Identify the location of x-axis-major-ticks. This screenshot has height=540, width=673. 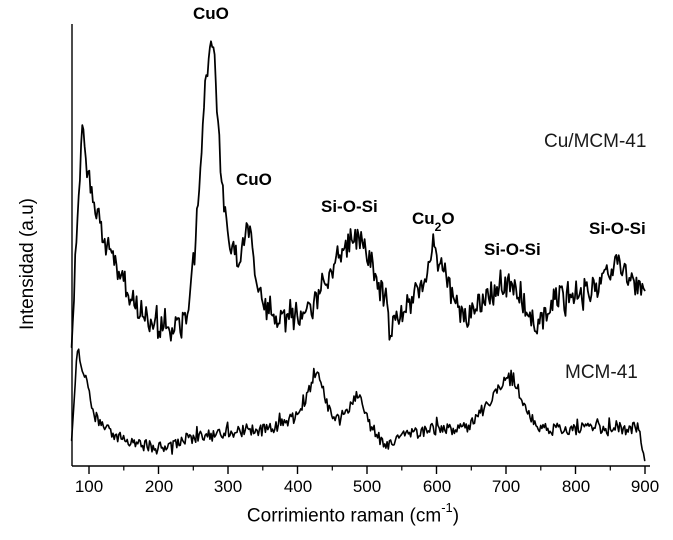
(367, 470).